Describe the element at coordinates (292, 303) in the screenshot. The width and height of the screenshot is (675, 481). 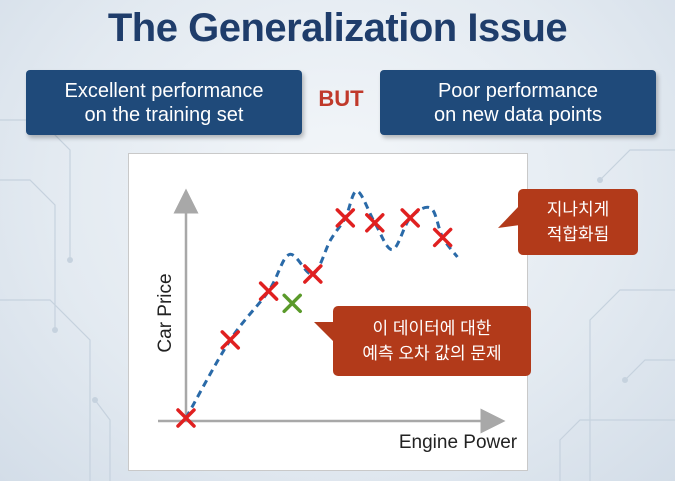
I see `new-data-point-mark` at that location.